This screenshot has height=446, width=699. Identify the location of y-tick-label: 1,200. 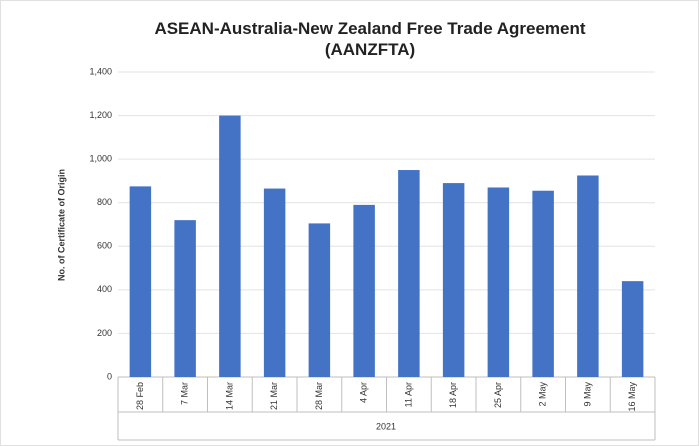
(100, 115).